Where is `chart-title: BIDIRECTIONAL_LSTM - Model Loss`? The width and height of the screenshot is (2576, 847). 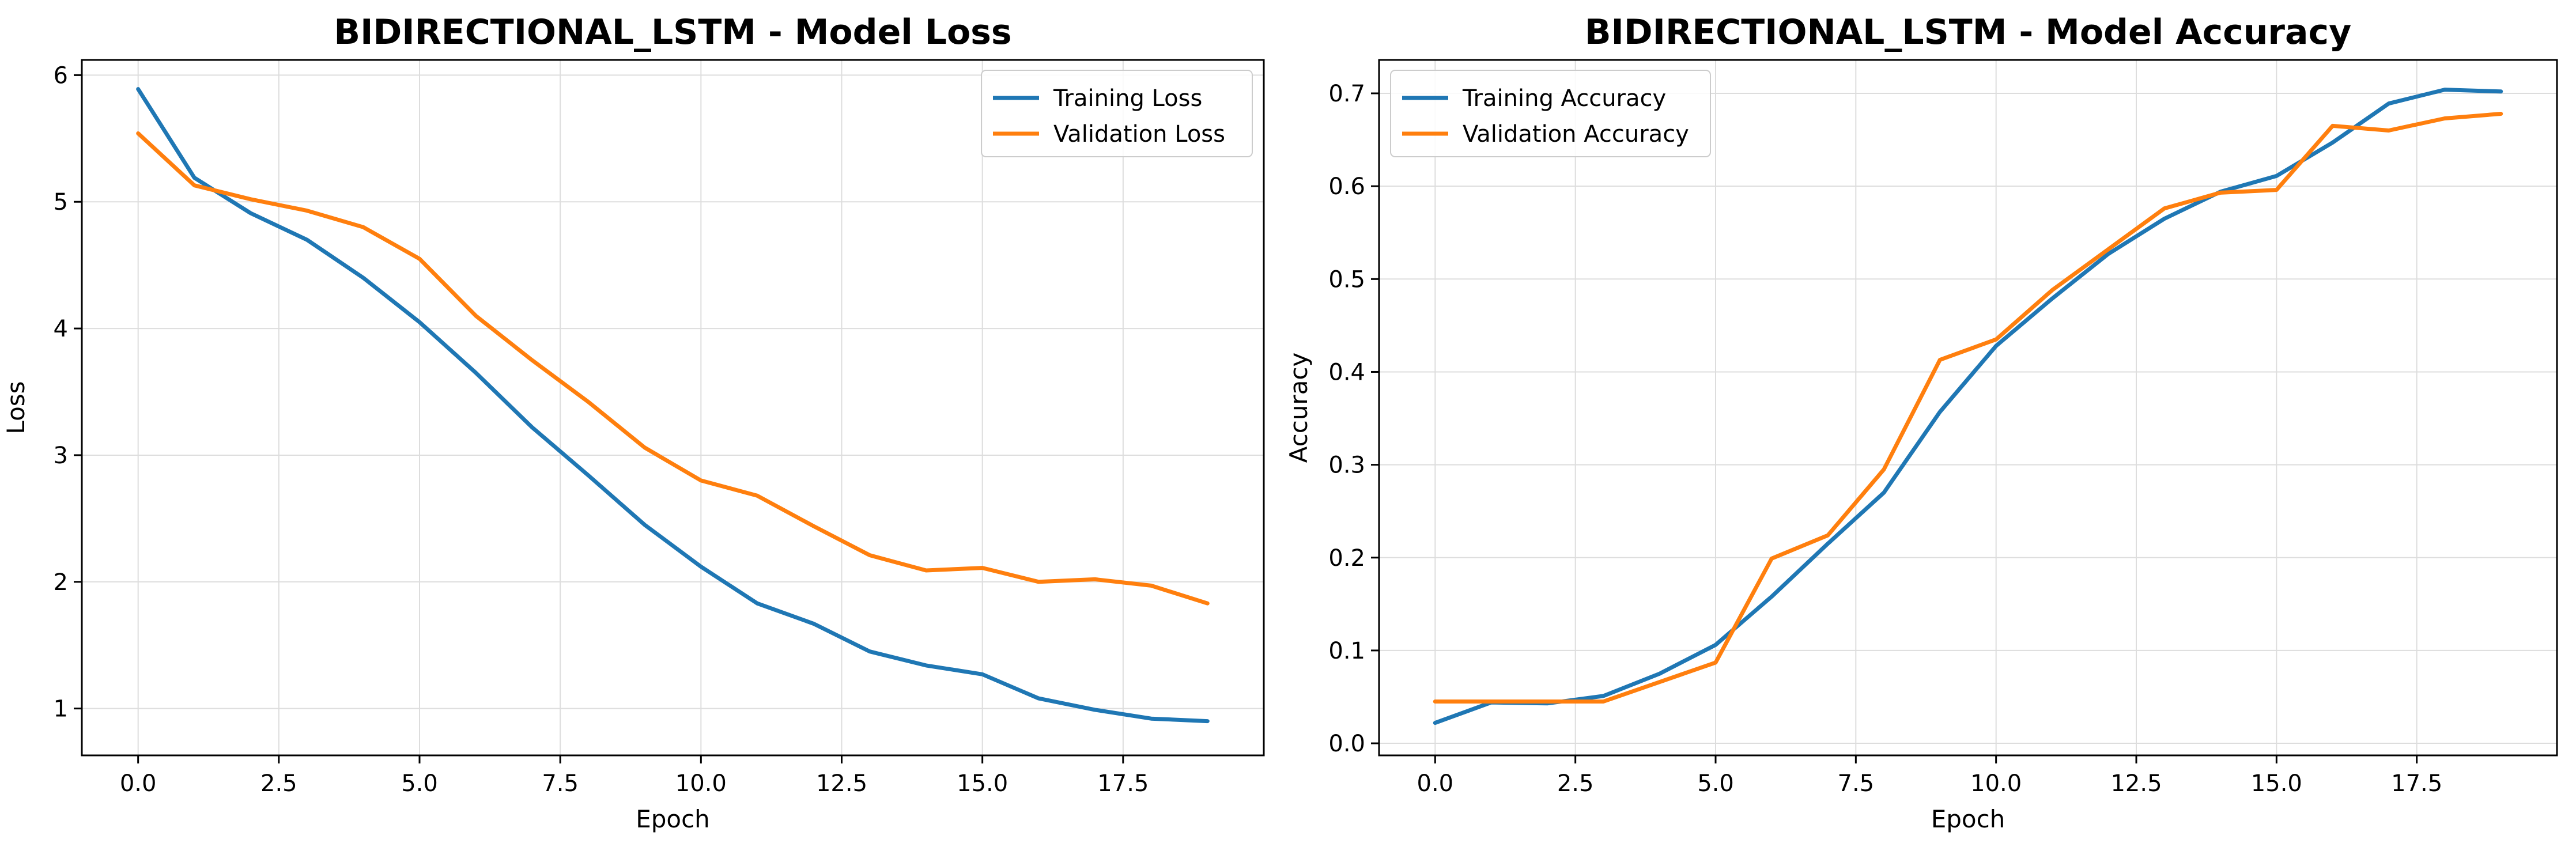
chart-title: BIDIRECTIONAL_LSTM - Model Loss is located at coordinates (672, 32).